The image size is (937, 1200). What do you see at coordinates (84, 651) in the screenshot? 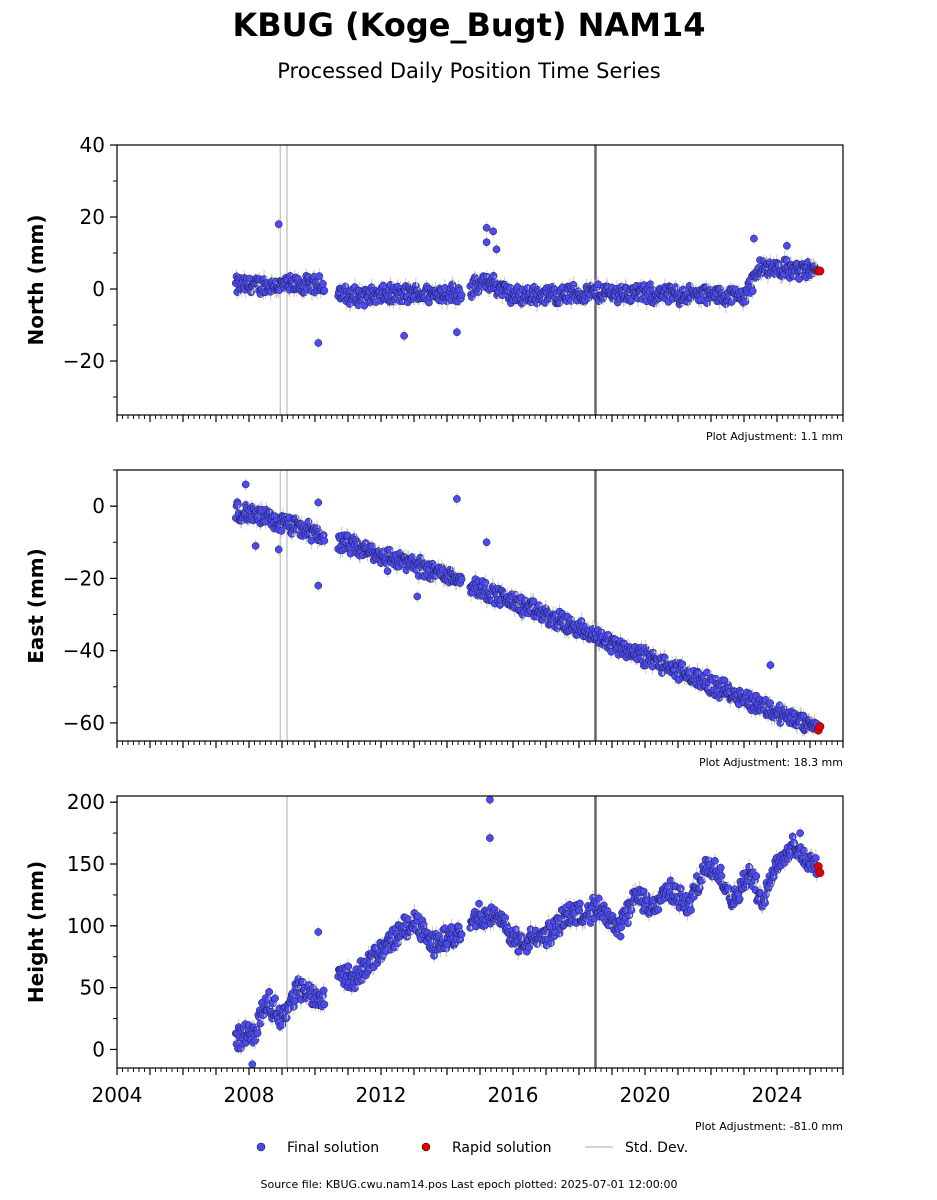
I see `y-tick-label: −40` at bounding box center [84, 651].